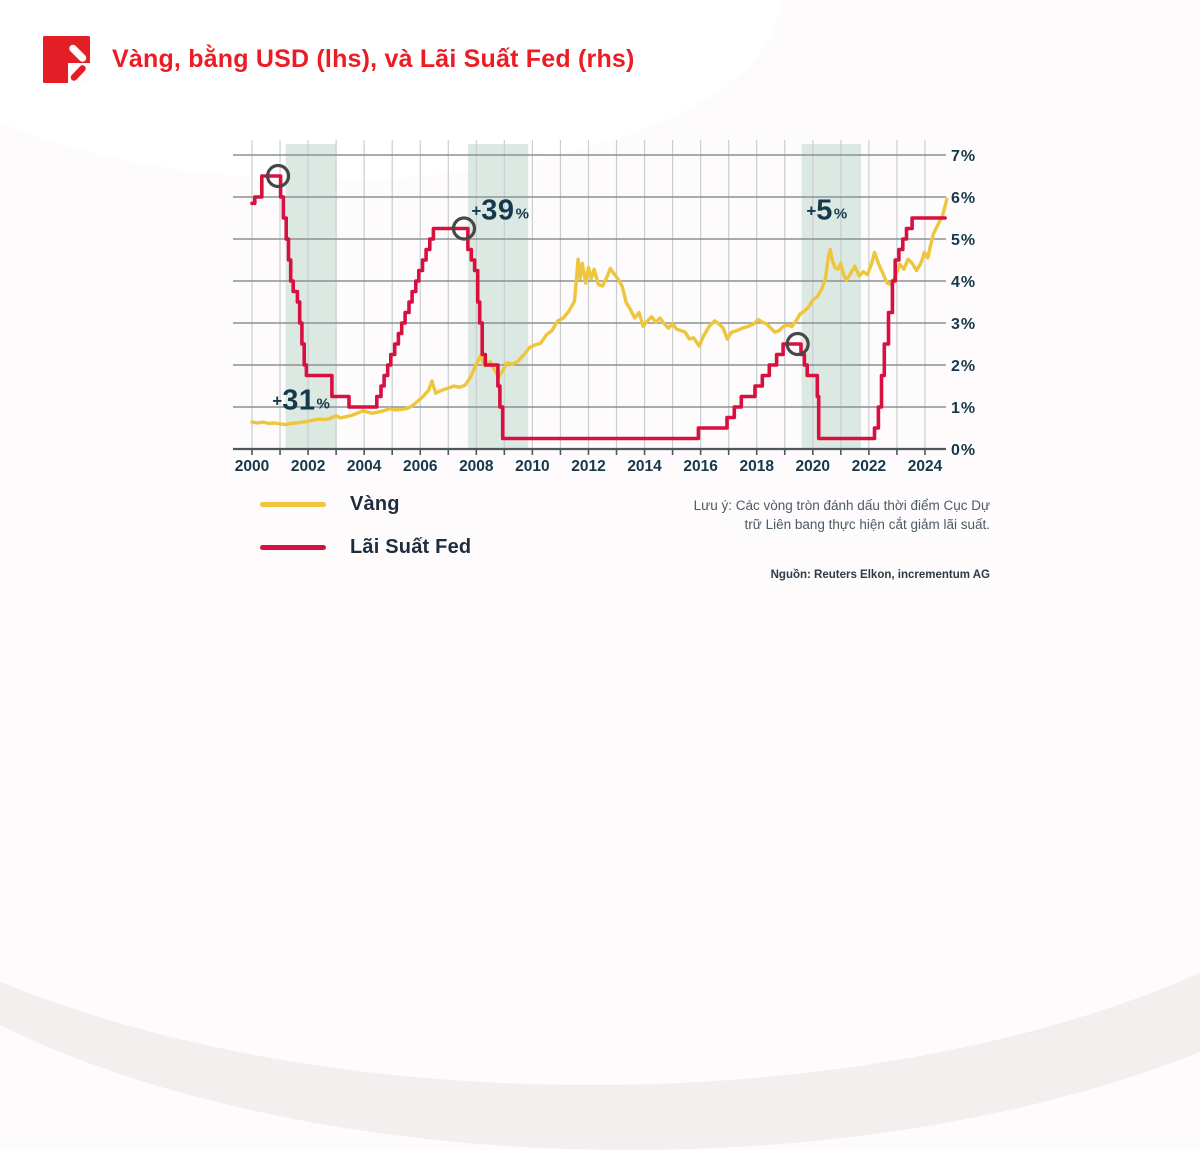 Image resolution: width=1200 pixels, height=1150 pixels. What do you see at coordinates (532, 466) in the screenshot?
I see `x-axis-tick-label: 2010` at bounding box center [532, 466].